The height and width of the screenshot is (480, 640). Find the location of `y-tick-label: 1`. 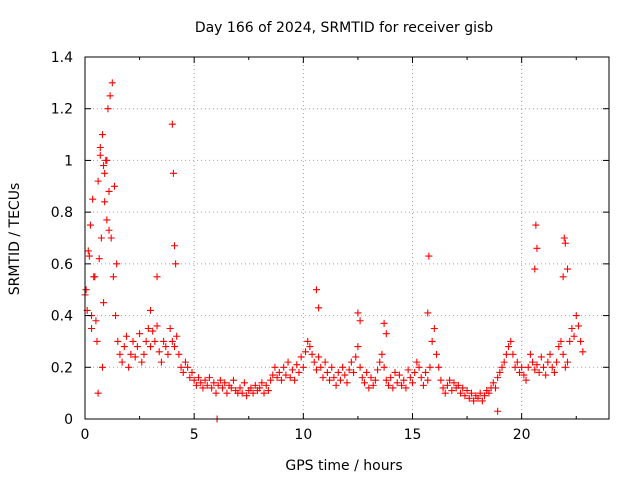

y-tick-label: 1 is located at coordinates (68, 161).